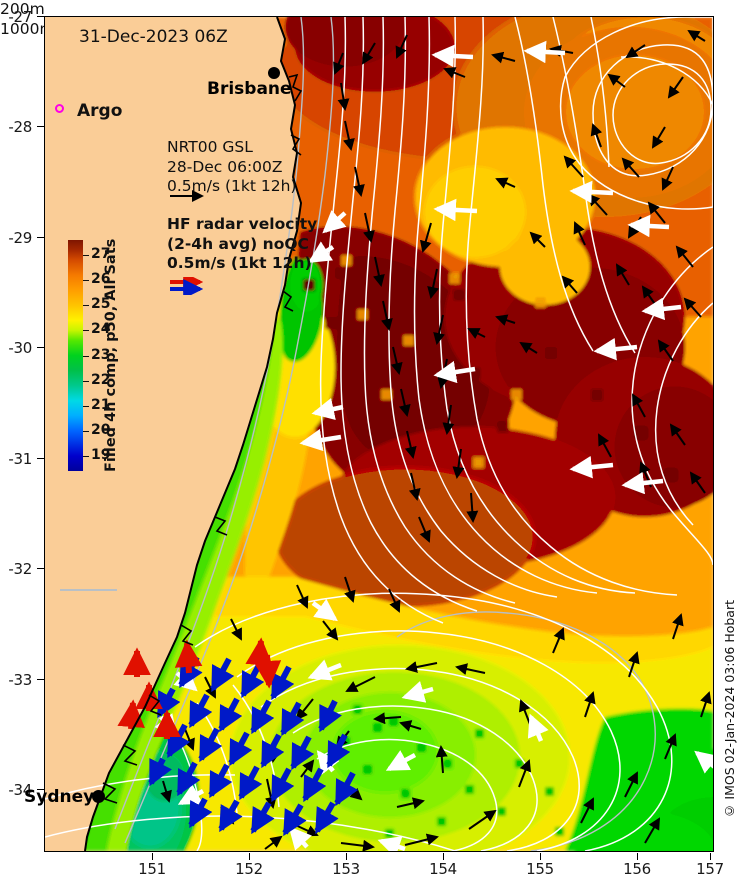 This screenshot has height=888, width=748. What do you see at coordinates (101, 430) in the screenshot?
I see `colorbar-tick-label: 20` at bounding box center [101, 430].